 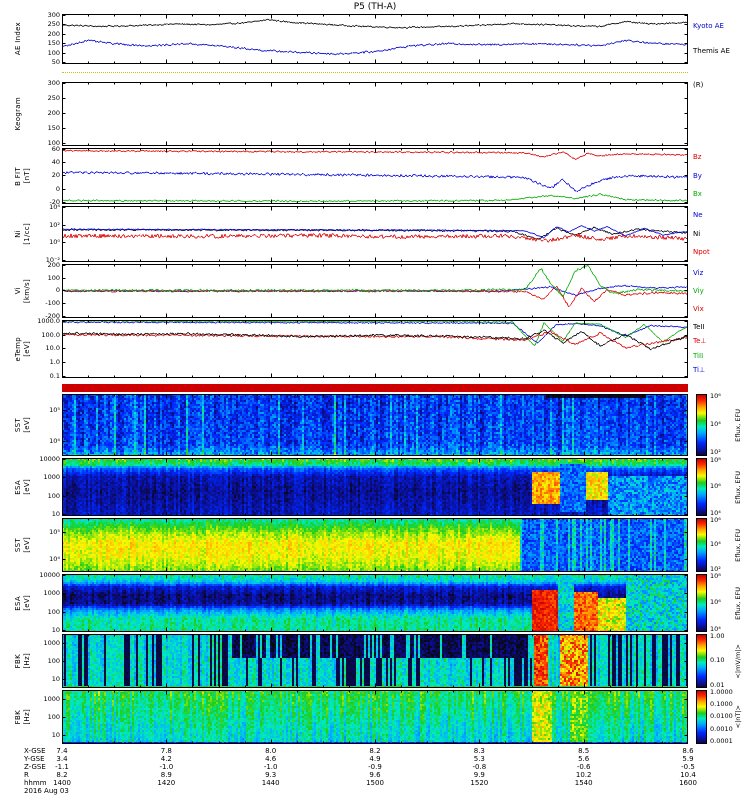 I want to click on panel-vi-plot, so click(x=375, y=291).